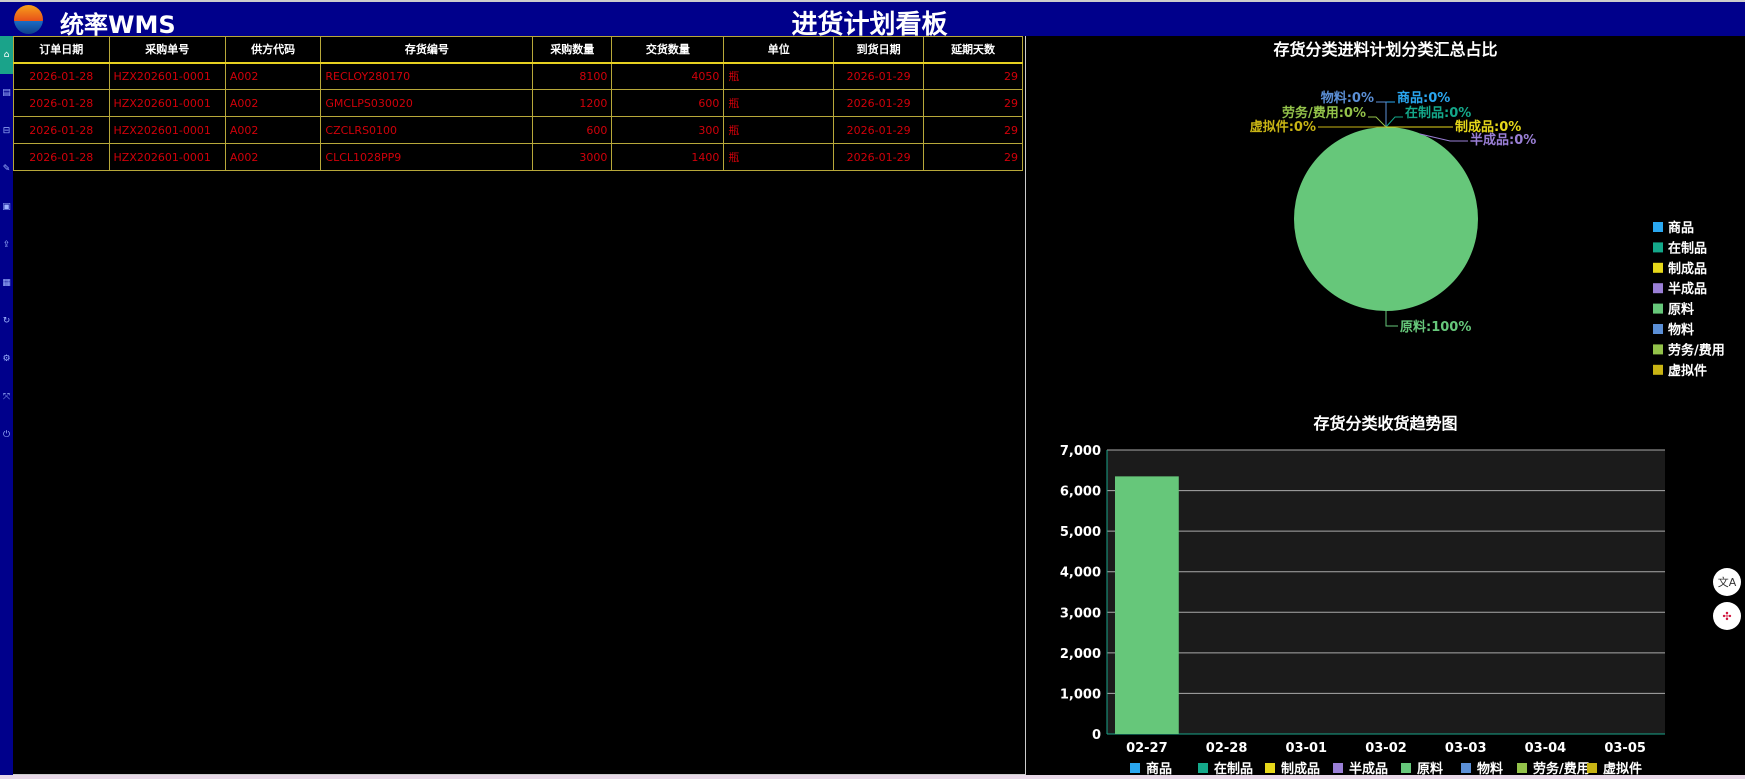 The width and height of the screenshot is (1745, 779). I want to click on edit-icon: ✎, so click(6, 169).